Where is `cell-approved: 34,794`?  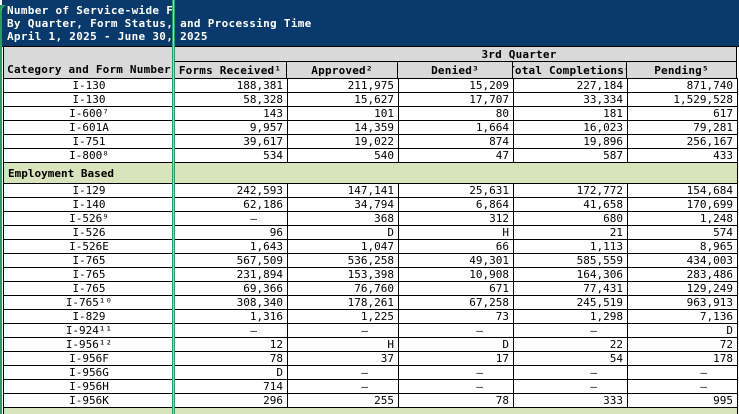 cell-approved: 34,794 is located at coordinates (343, 204).